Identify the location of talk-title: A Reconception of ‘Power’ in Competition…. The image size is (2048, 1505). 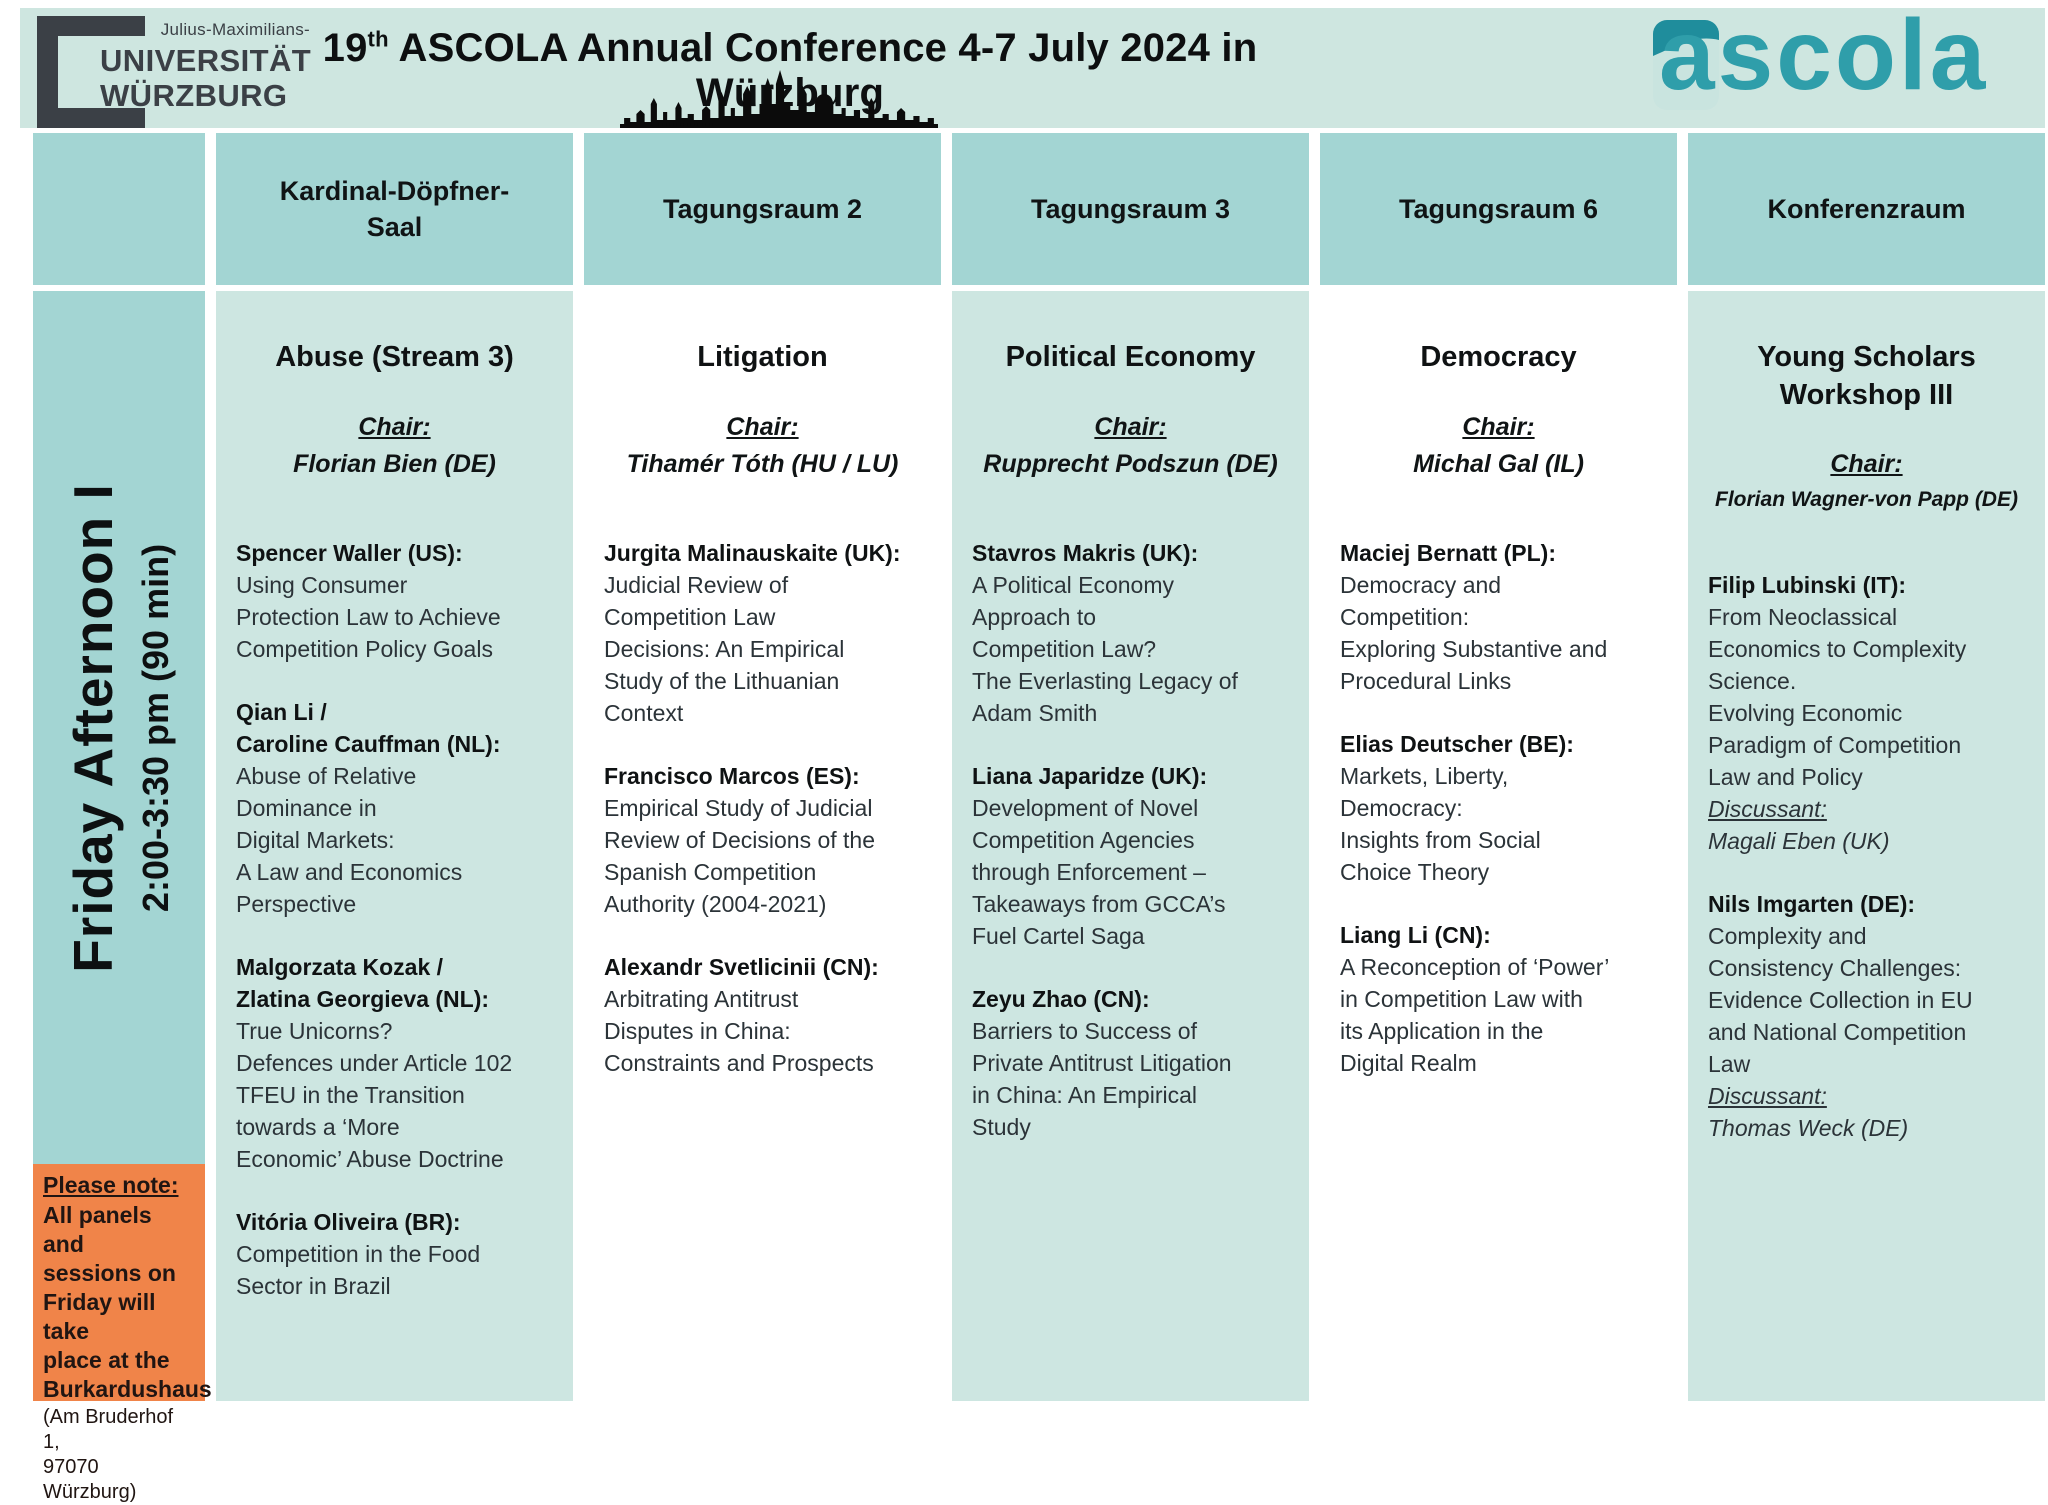
(1475, 1014).